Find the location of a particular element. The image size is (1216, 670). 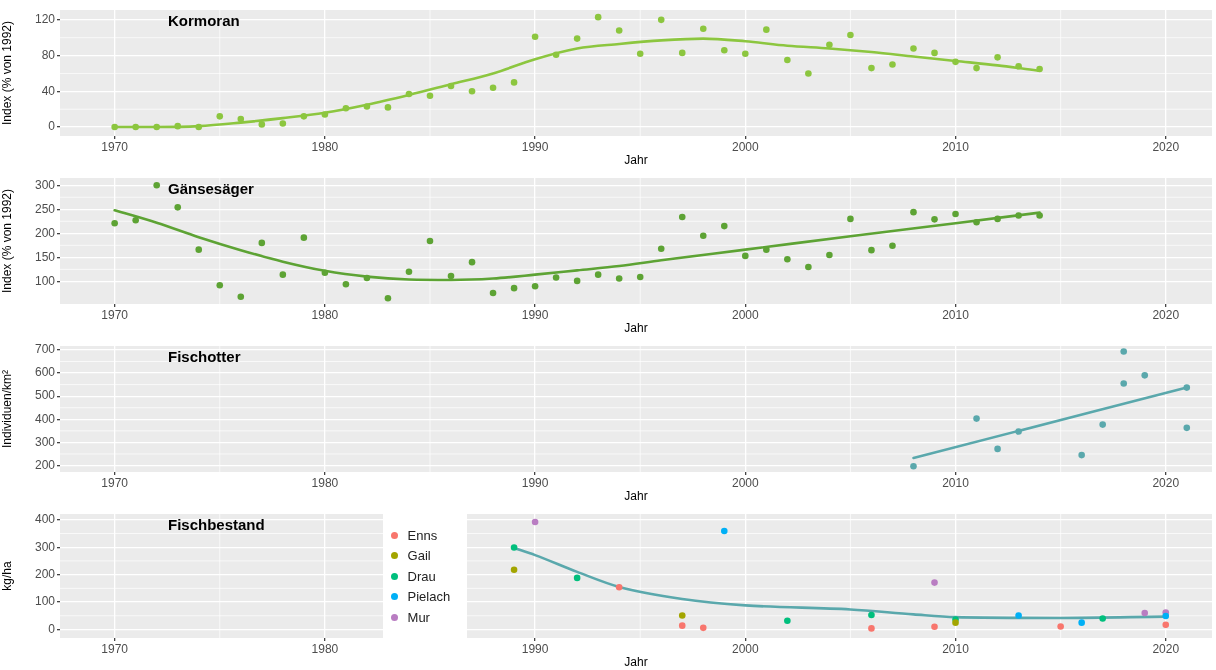

y-tick-label: 700 is located at coordinates (45, 349).